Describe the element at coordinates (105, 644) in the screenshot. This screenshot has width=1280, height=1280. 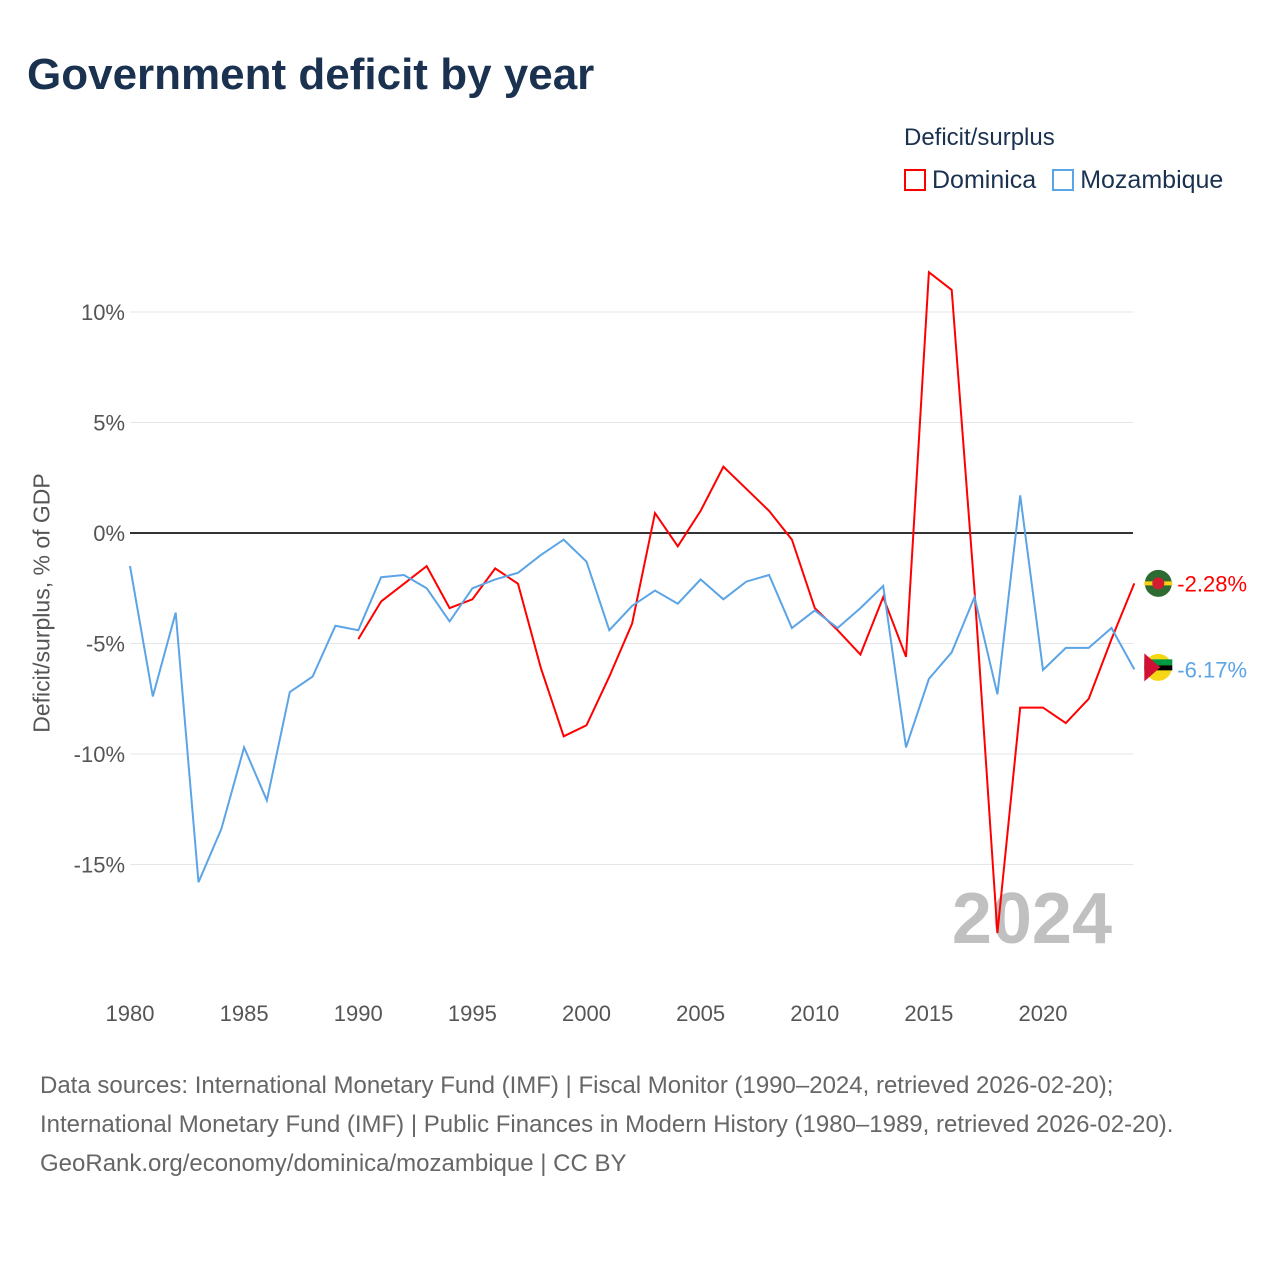
I see `y-tick-label: -5%` at that location.